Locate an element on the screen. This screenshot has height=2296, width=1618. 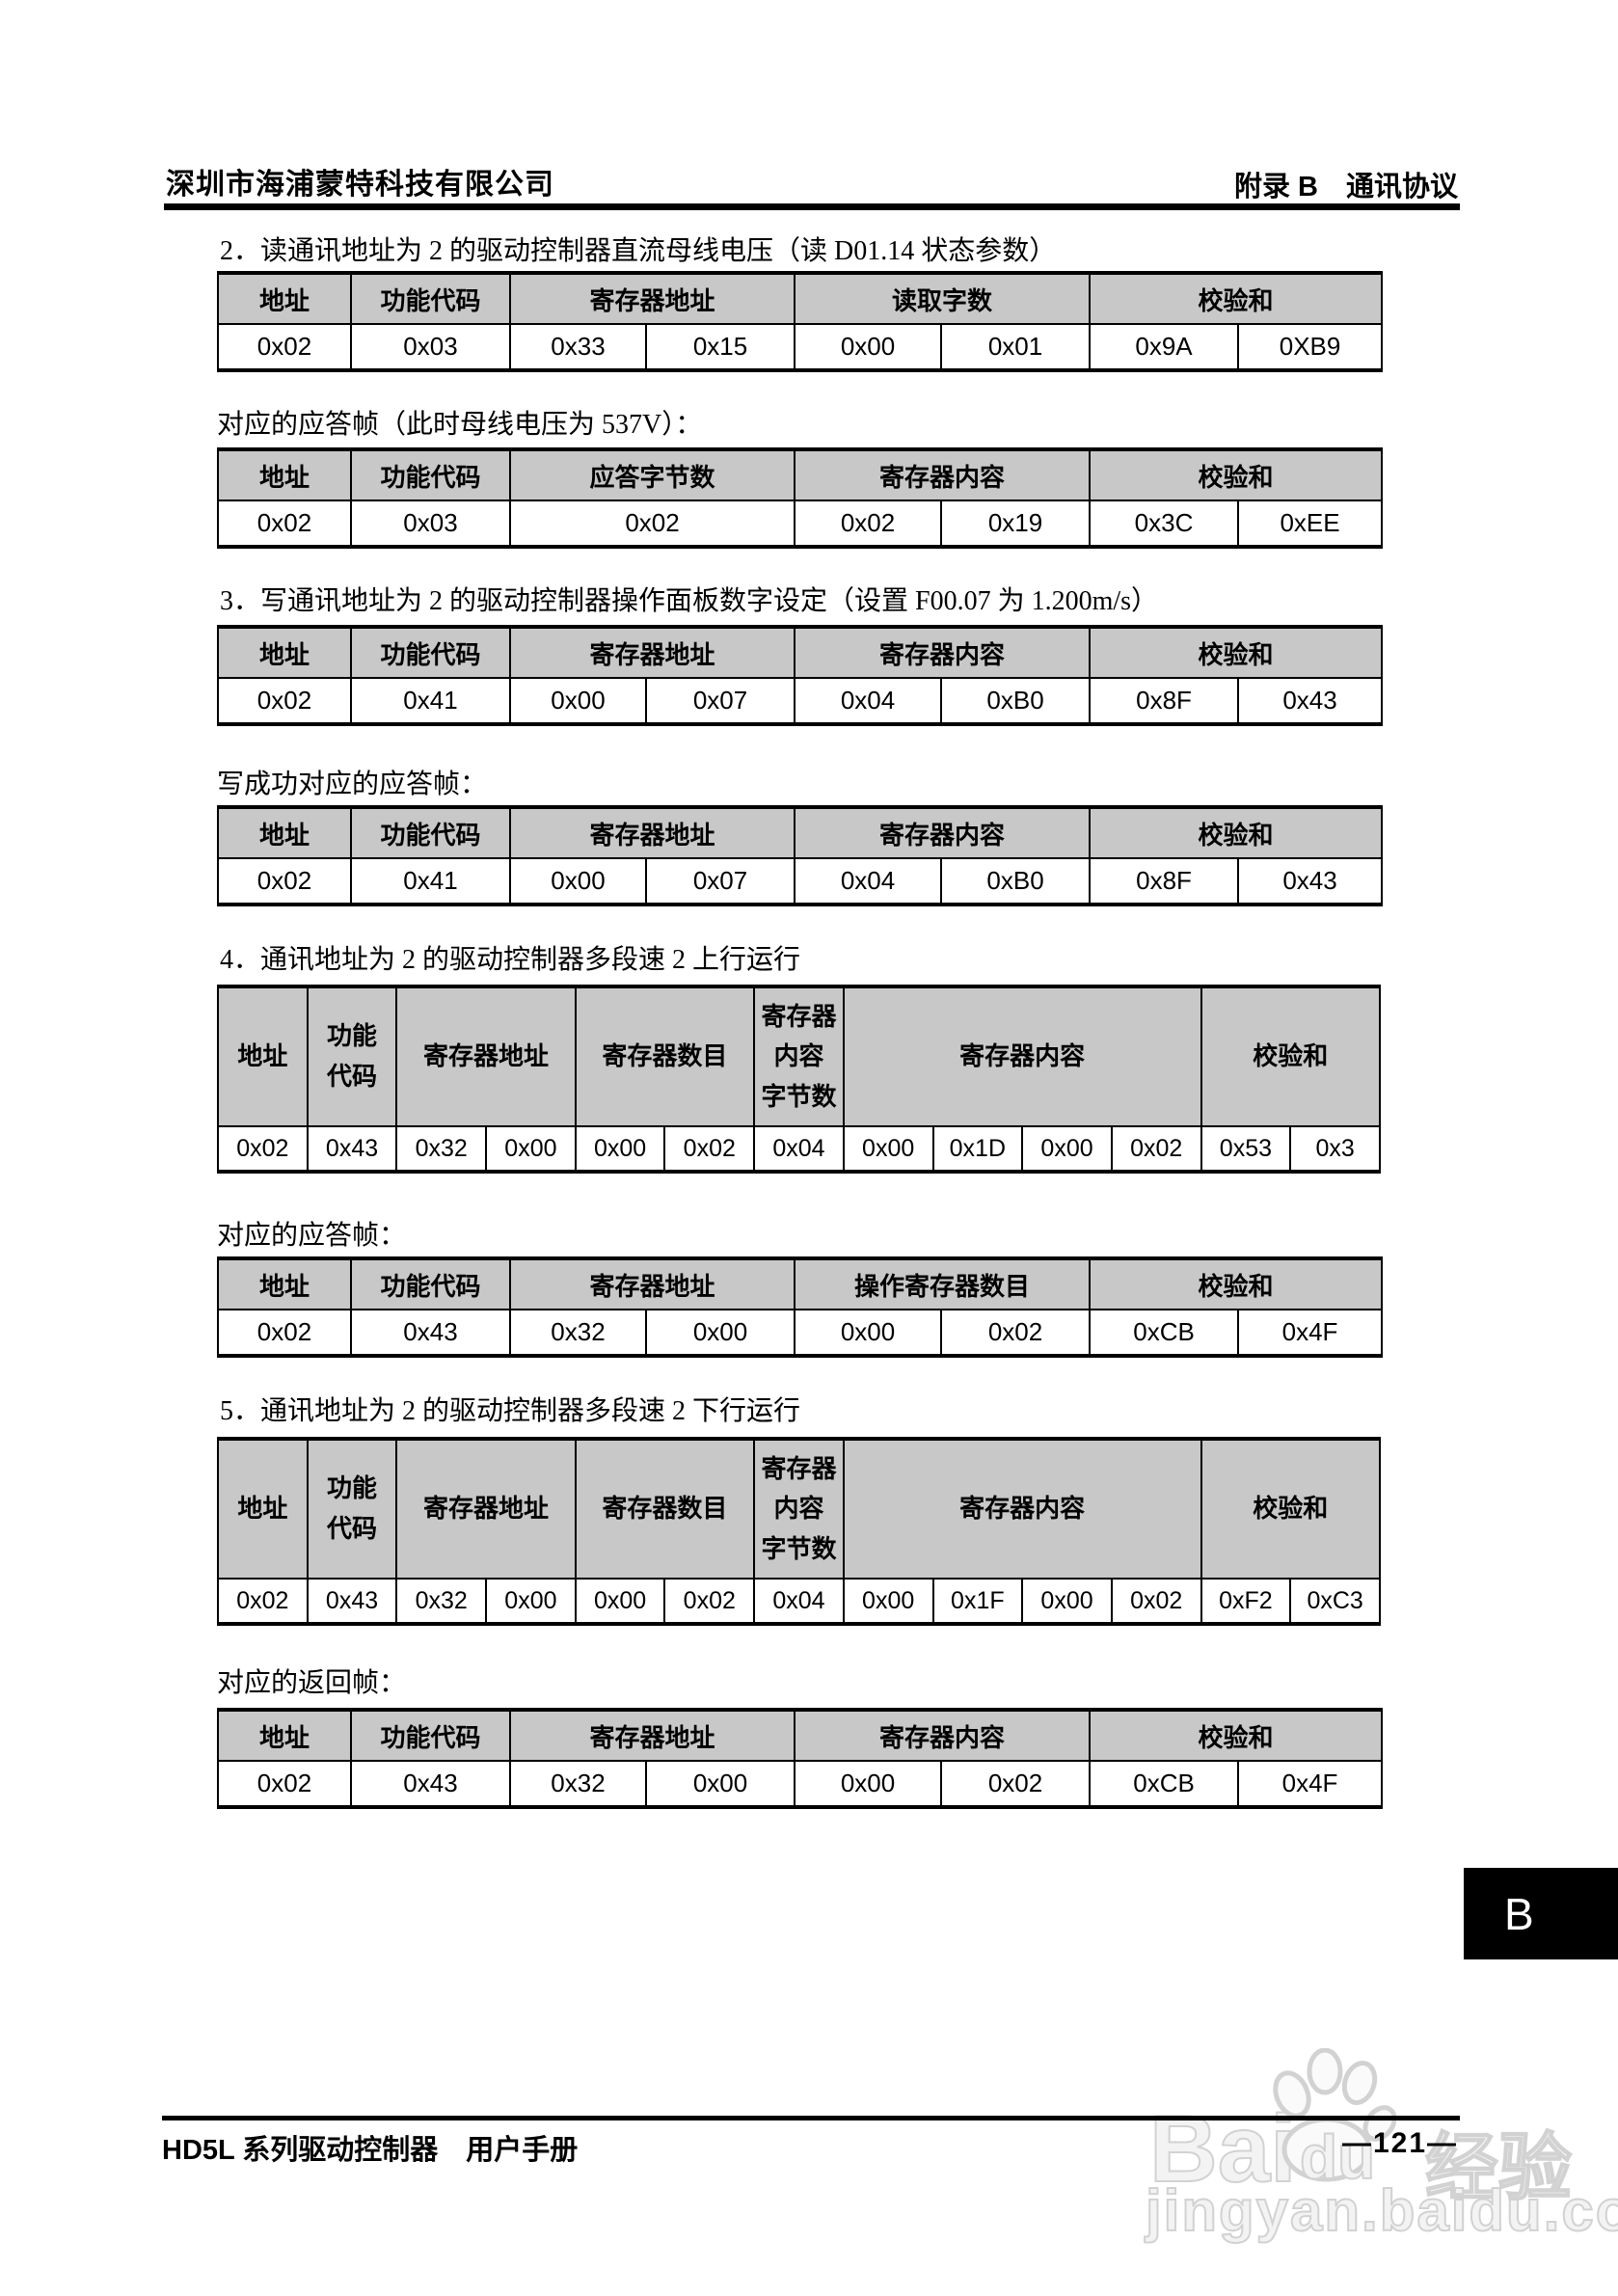
section-2-title: 2．读通讯地址为 2 的驱动控制器直流母线电压（读 D01.14 状态参数） is located at coordinates (639, 251).